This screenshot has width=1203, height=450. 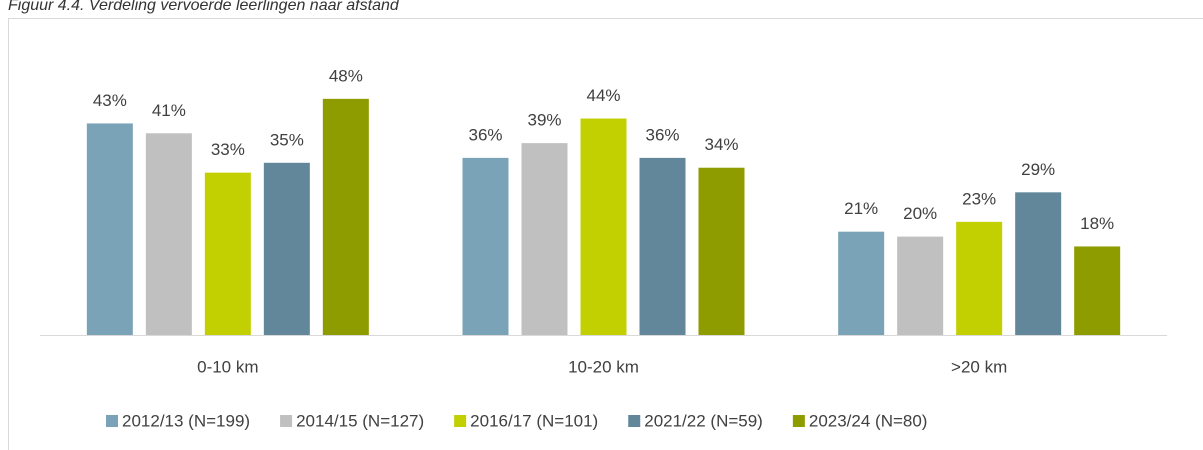 I want to click on legend-label: 2016/17 (N=101), so click(x=534, y=420).